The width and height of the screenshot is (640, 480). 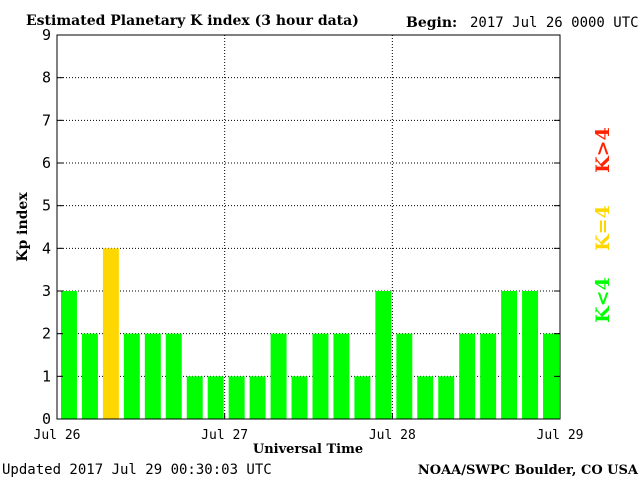 I want to click on x-tick-label: Jul 28, so click(x=392, y=435).